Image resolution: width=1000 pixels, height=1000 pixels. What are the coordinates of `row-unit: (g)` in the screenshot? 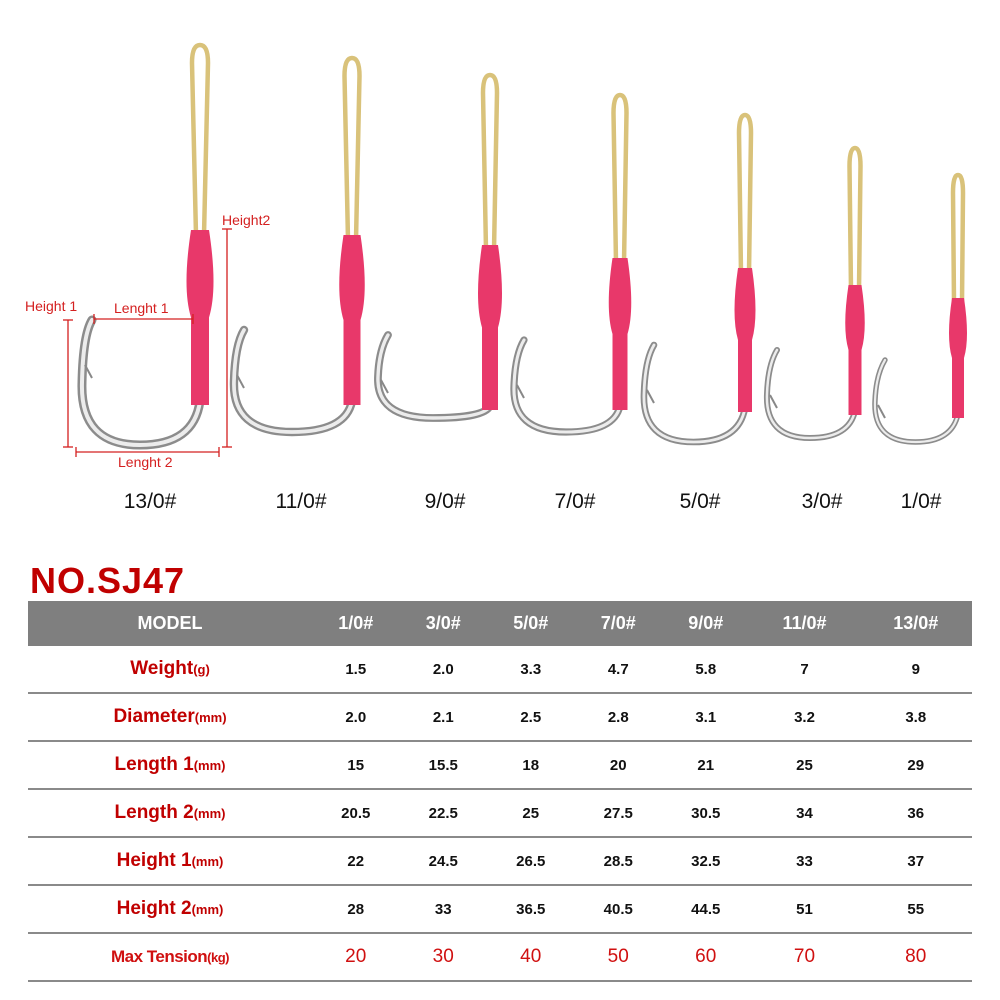 It's located at (201, 669).